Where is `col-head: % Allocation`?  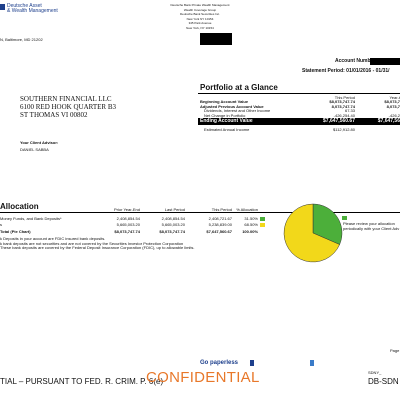
col-head: % Allocation is located at coordinates (247, 209).